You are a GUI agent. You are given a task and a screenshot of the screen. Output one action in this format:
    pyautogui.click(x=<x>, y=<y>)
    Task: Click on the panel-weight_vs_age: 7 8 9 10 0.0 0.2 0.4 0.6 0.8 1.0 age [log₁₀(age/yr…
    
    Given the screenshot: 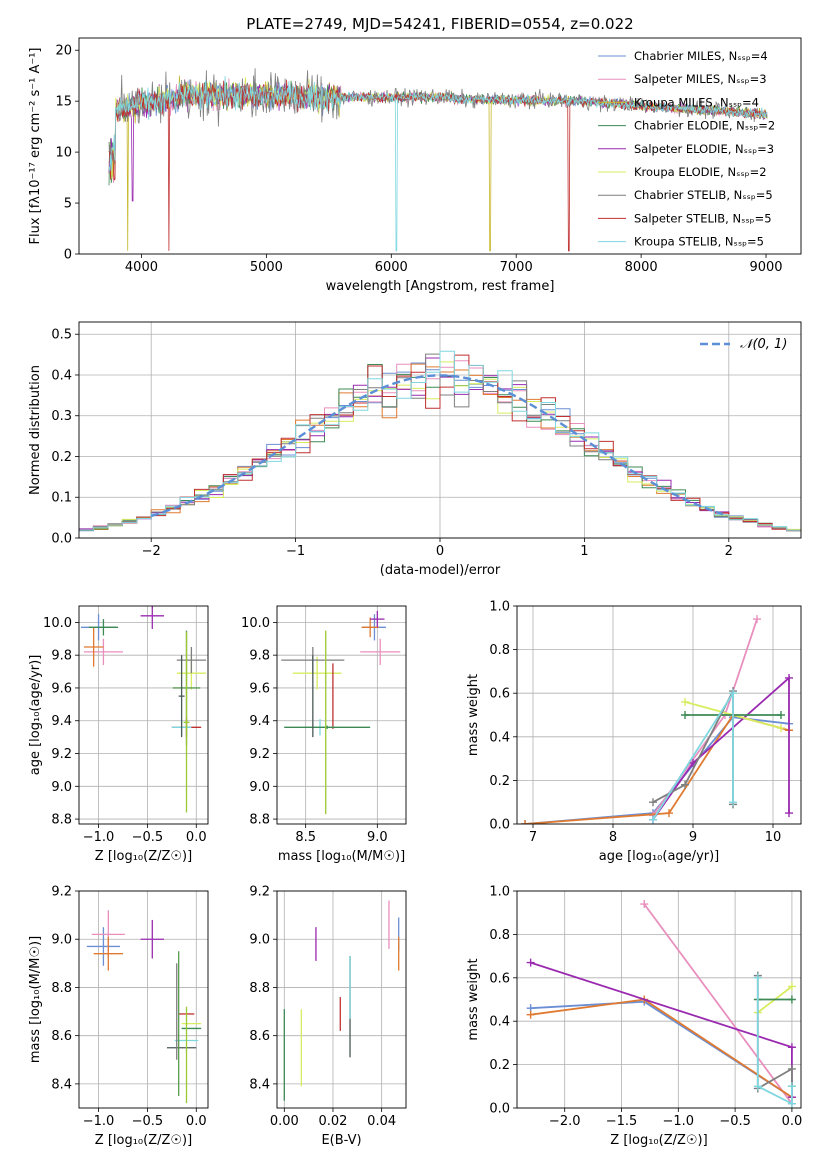 What is the action you would take?
    pyautogui.click(x=634, y=732)
    